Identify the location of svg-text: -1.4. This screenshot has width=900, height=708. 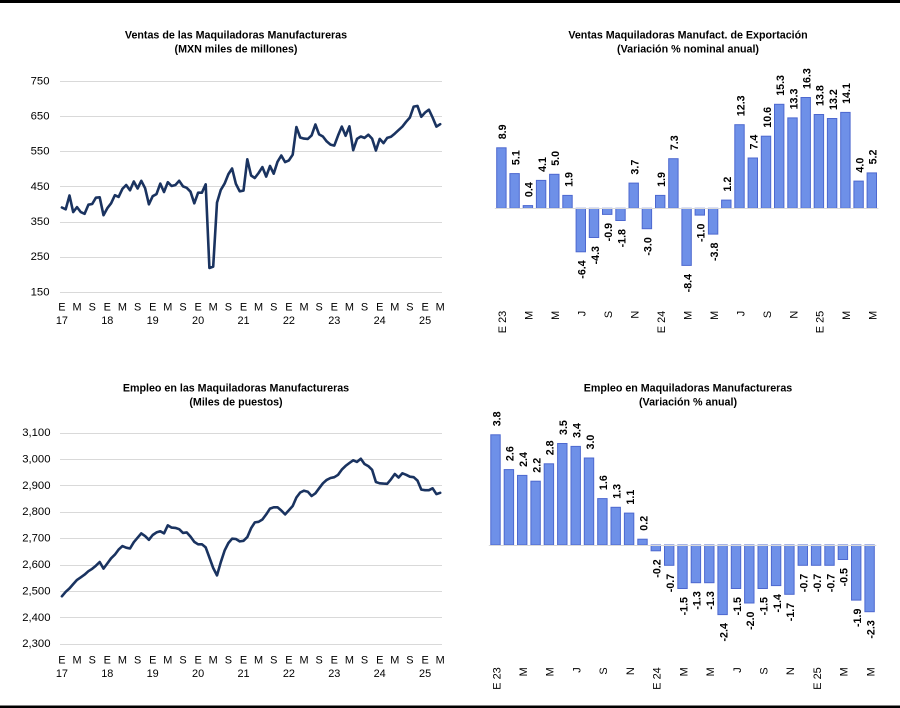
(778, 603).